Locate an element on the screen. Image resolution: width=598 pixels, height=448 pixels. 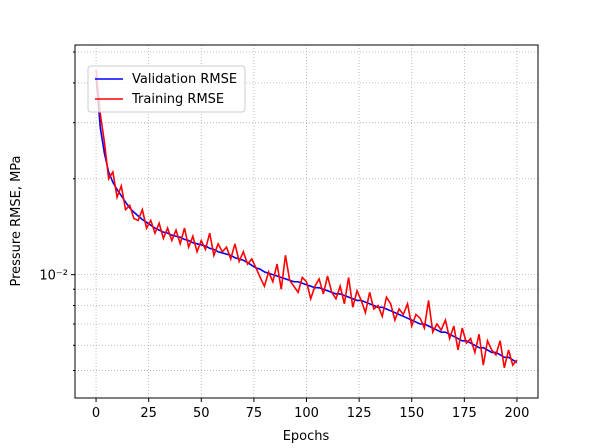
x-tick-label: 100 is located at coordinates (306, 413).